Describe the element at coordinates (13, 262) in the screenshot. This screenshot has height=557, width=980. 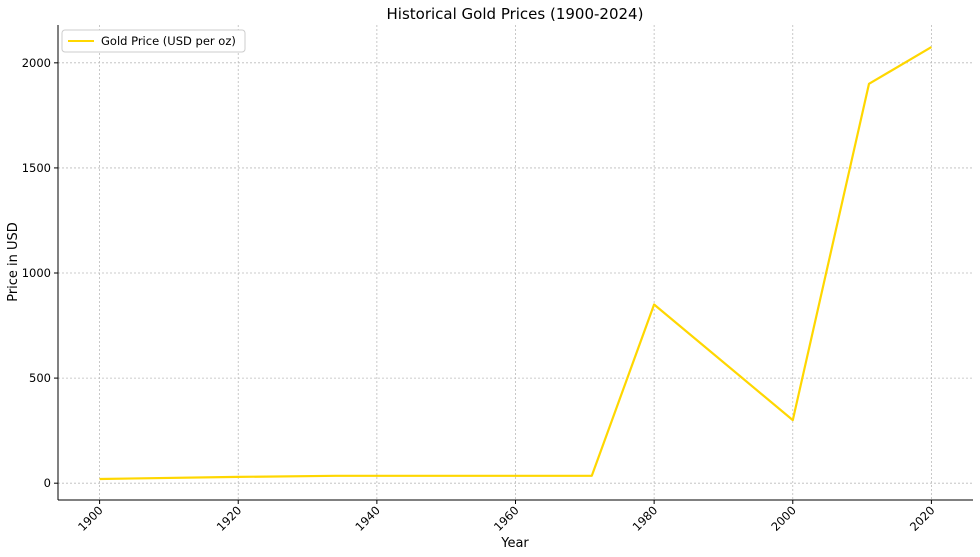
I see `y-axis-label: Price in USD` at that location.